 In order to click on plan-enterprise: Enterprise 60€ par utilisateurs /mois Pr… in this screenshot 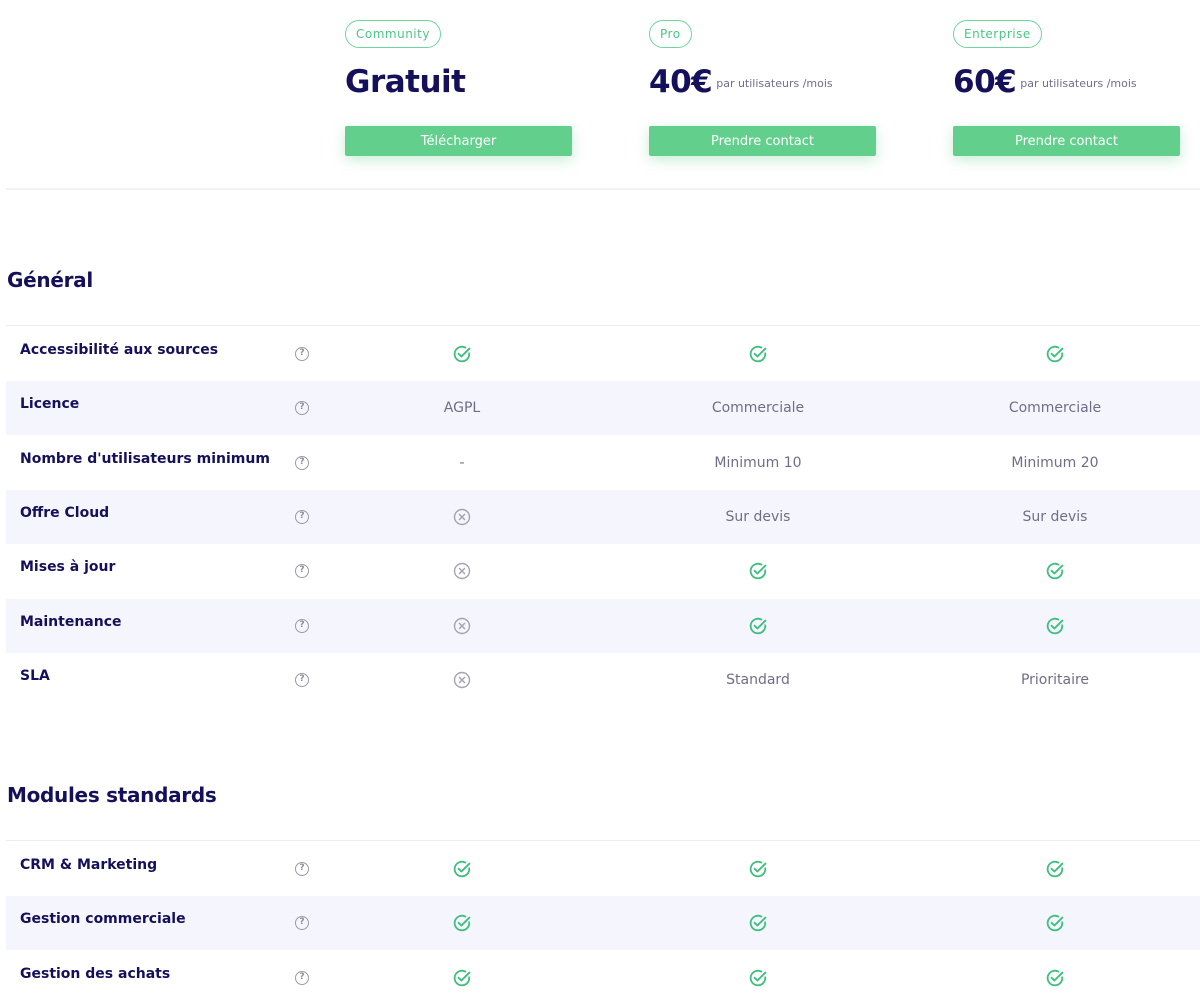, I will do `click(1067, 88)`.